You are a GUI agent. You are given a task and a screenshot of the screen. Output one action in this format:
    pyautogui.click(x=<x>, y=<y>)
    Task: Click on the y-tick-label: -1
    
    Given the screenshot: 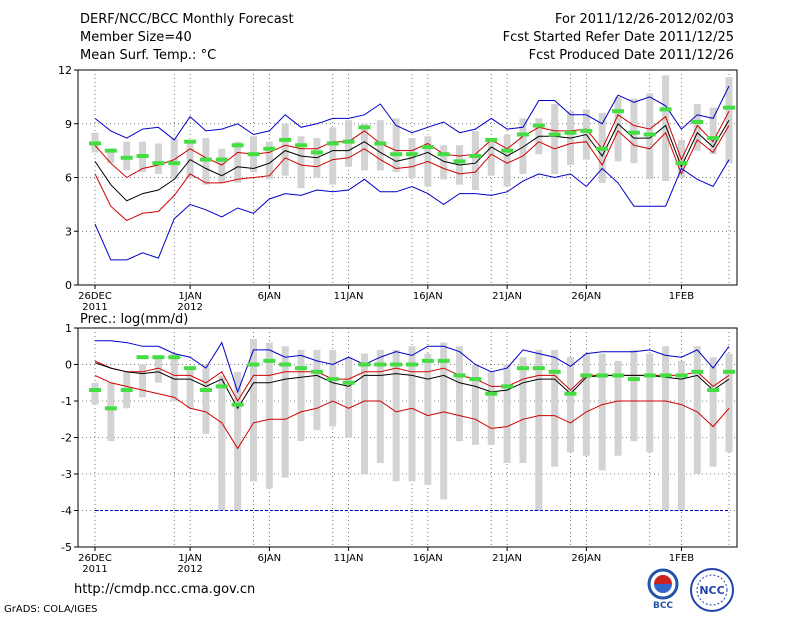 What is the action you would take?
    pyautogui.click(x=66, y=401)
    